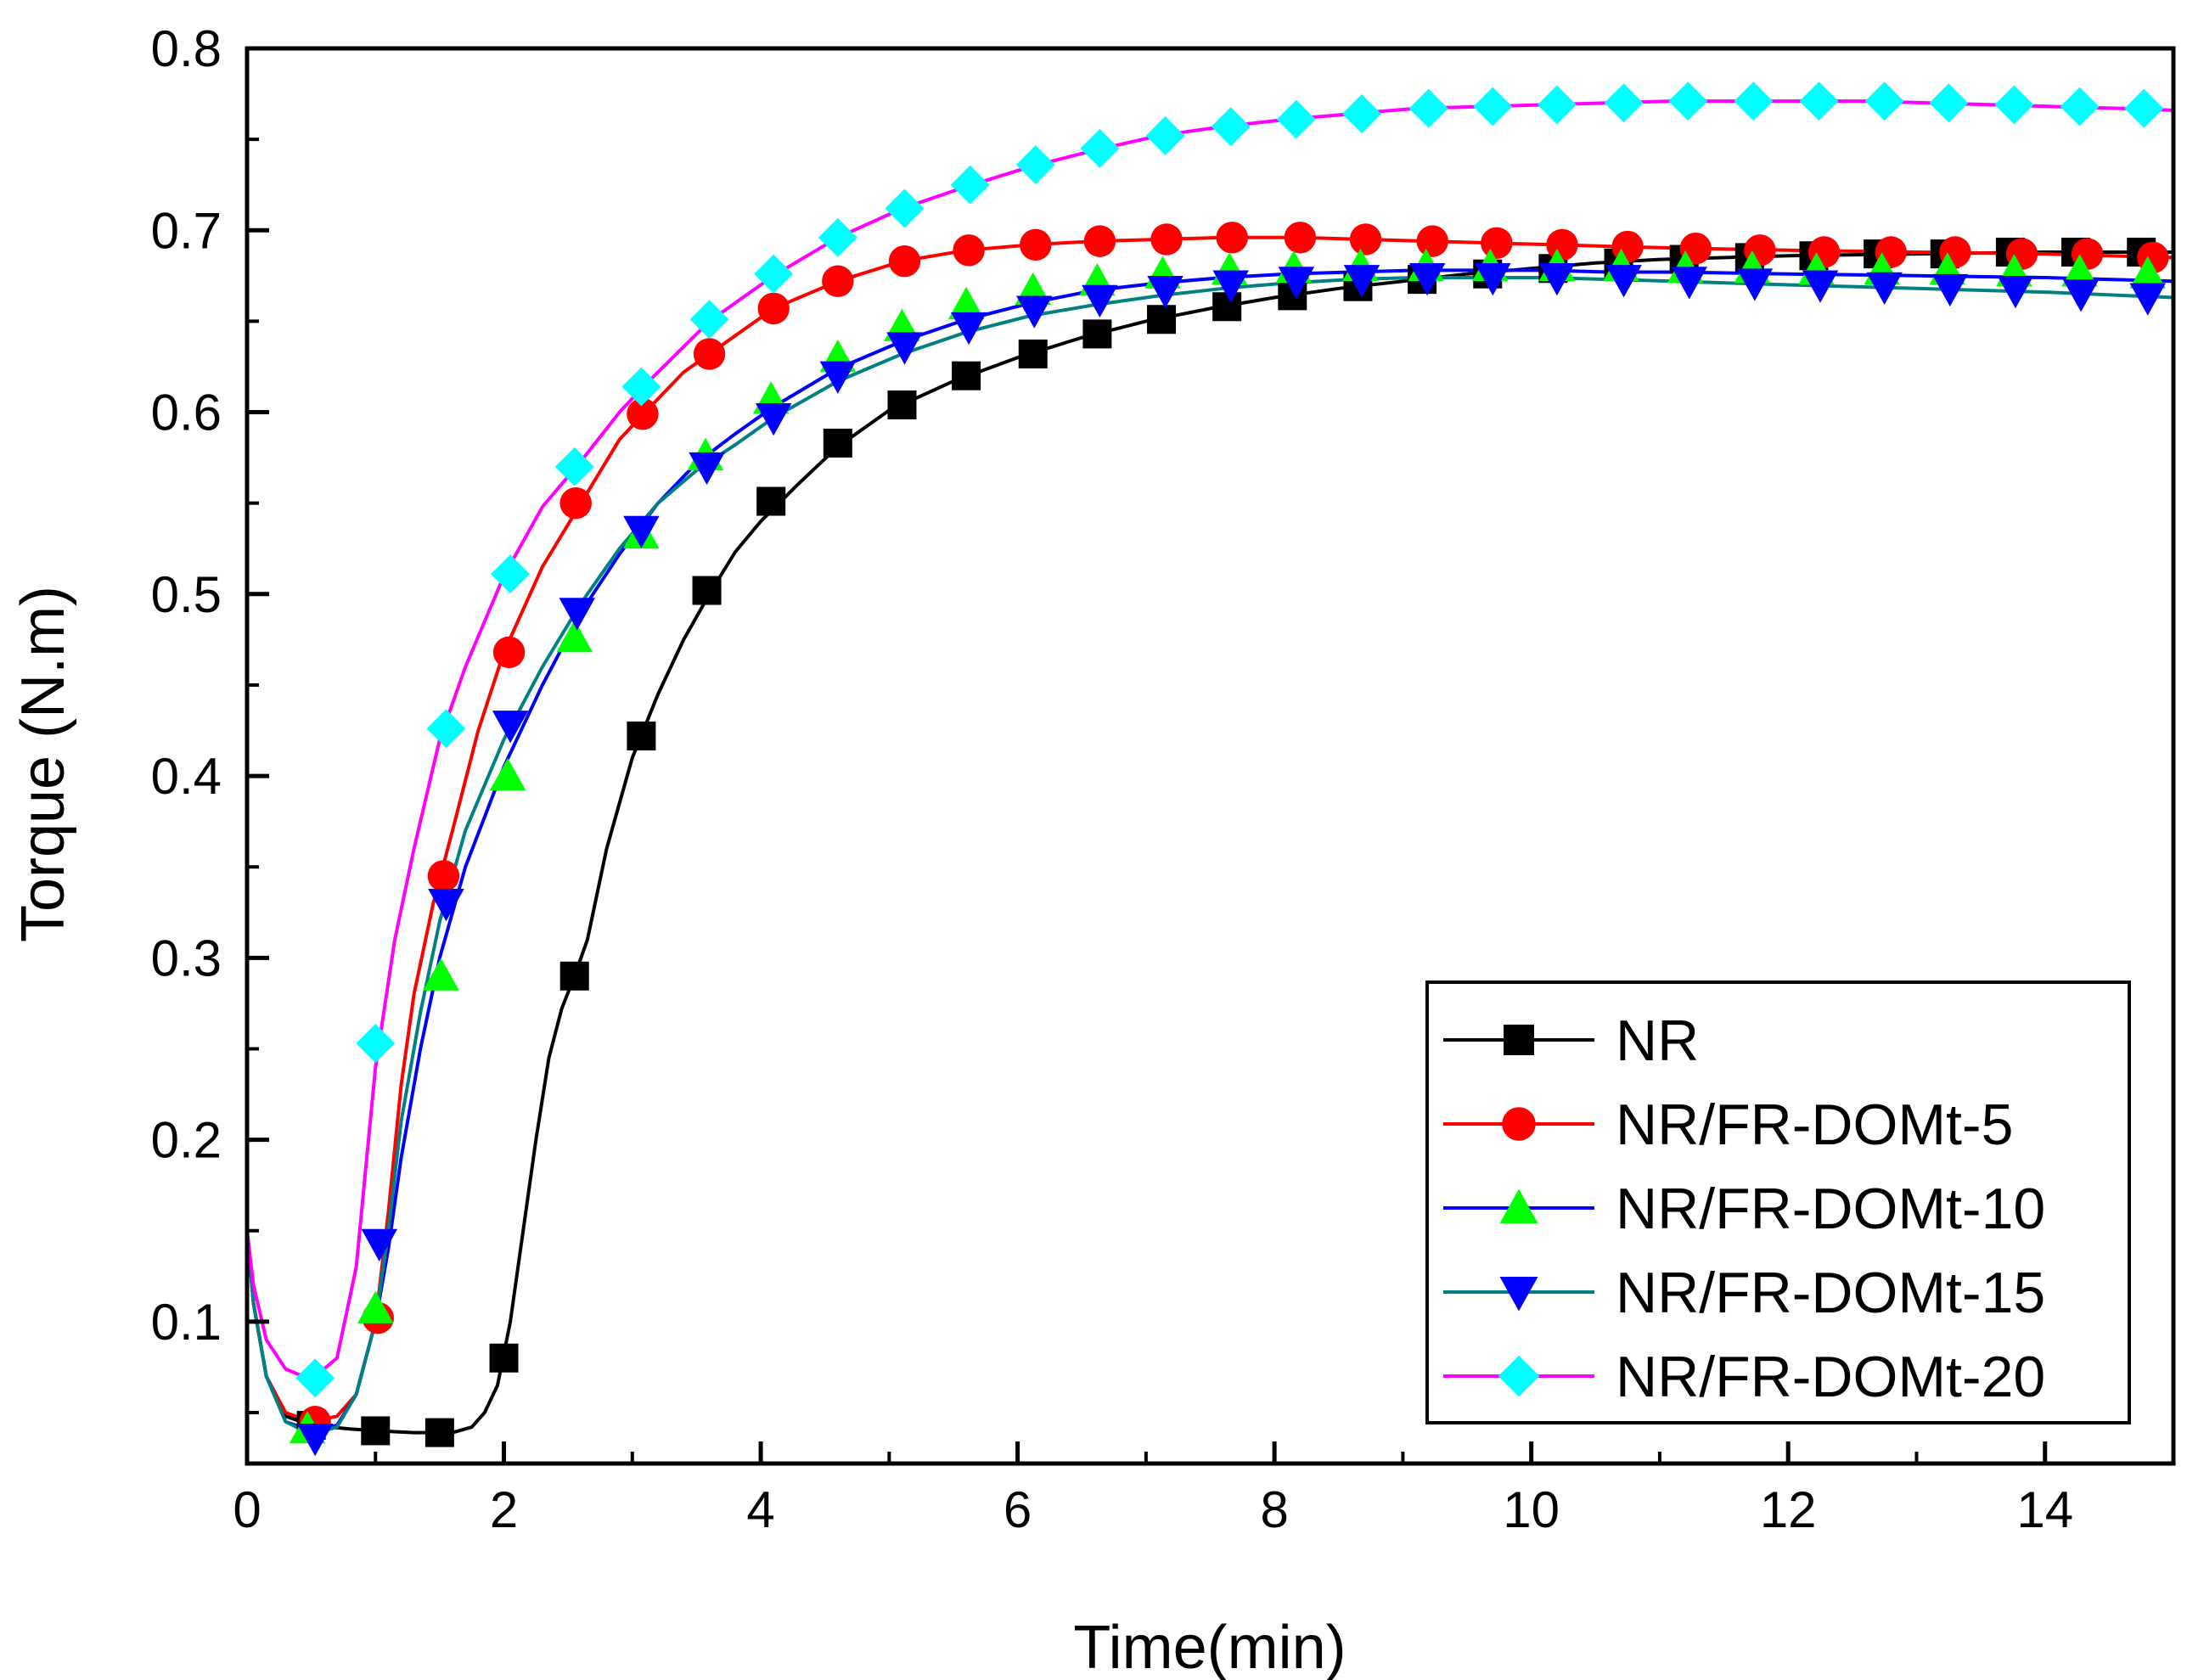 The height and width of the screenshot is (1680, 2187). I want to click on y-tick-label: 0.3, so click(186, 958).